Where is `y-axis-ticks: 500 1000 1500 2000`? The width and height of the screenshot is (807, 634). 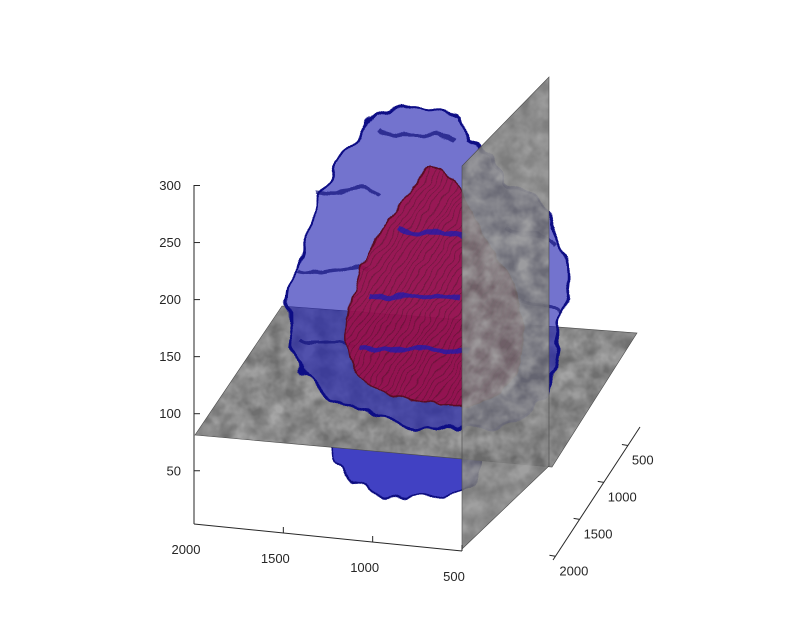 y-axis-ticks: 500 1000 1500 2000 is located at coordinates (601, 510).